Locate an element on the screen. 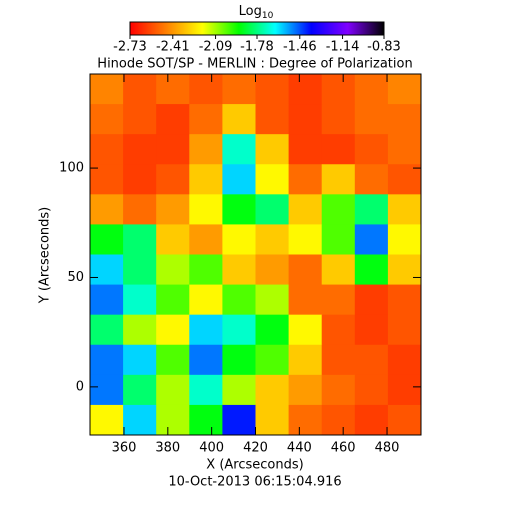 The height and width of the screenshot is (512, 510). x-tick-label: 360 is located at coordinates (124, 448).